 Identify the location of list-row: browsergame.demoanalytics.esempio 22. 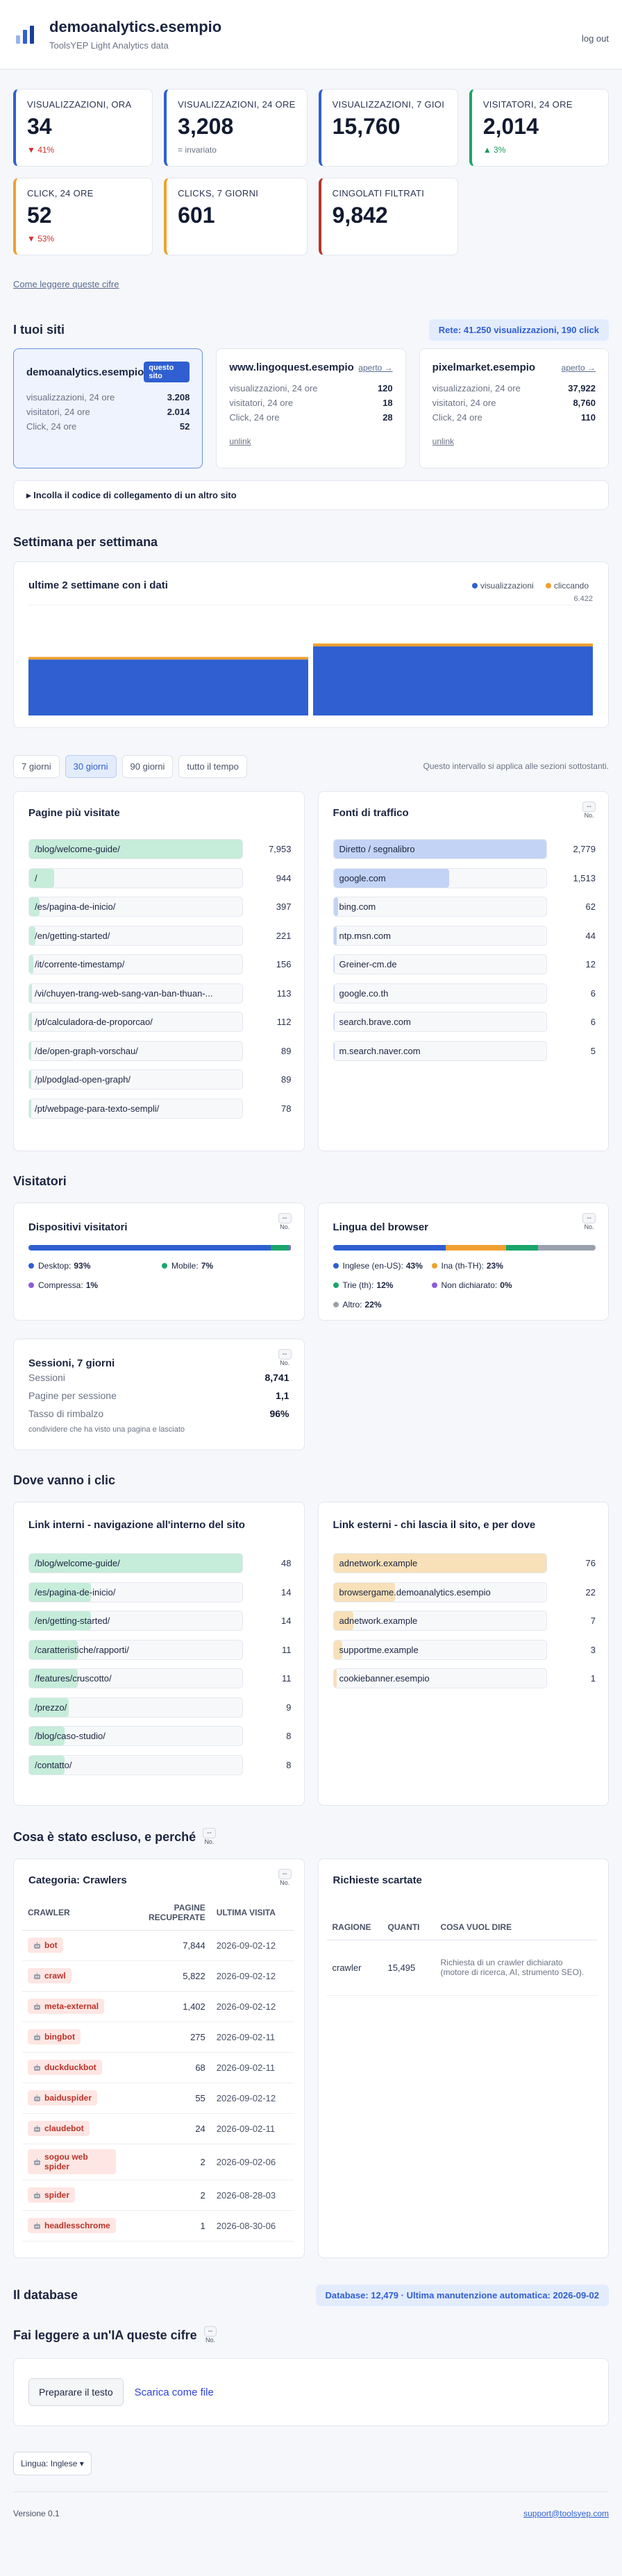
(464, 1593).